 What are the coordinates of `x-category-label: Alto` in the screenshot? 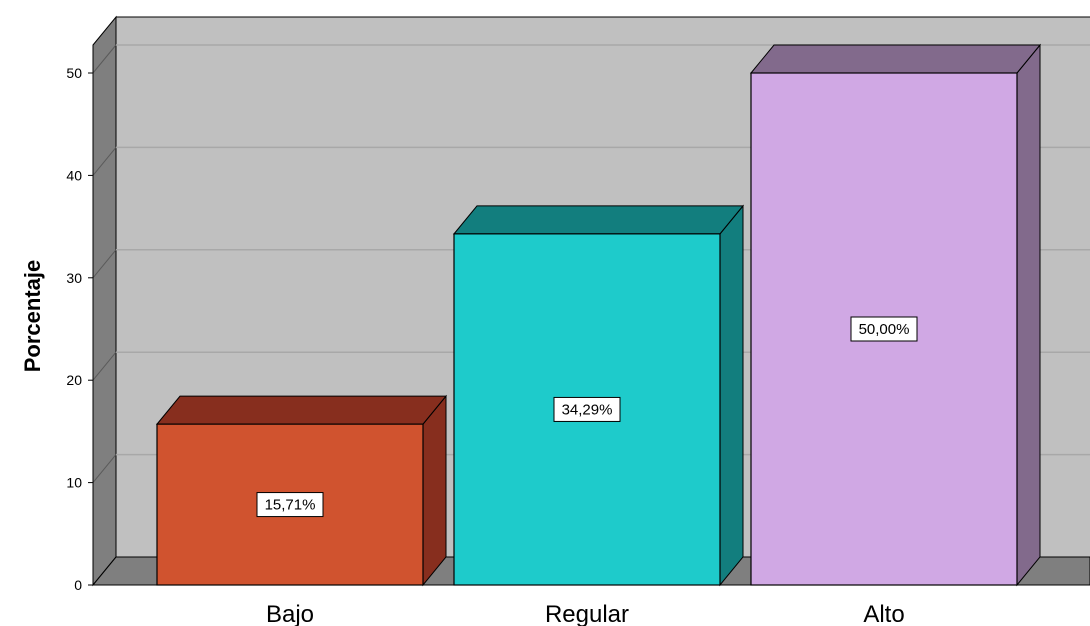 It's located at (883, 613).